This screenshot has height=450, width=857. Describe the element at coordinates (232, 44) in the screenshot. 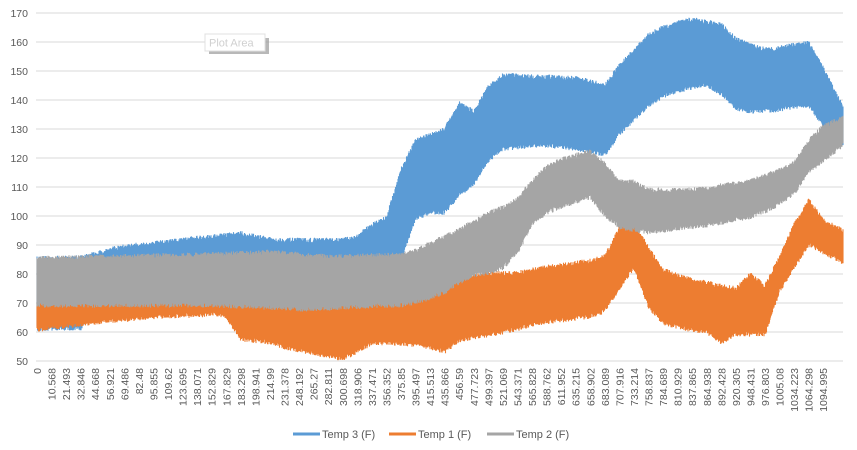

I see `tooltip-text: Plot Area` at that location.